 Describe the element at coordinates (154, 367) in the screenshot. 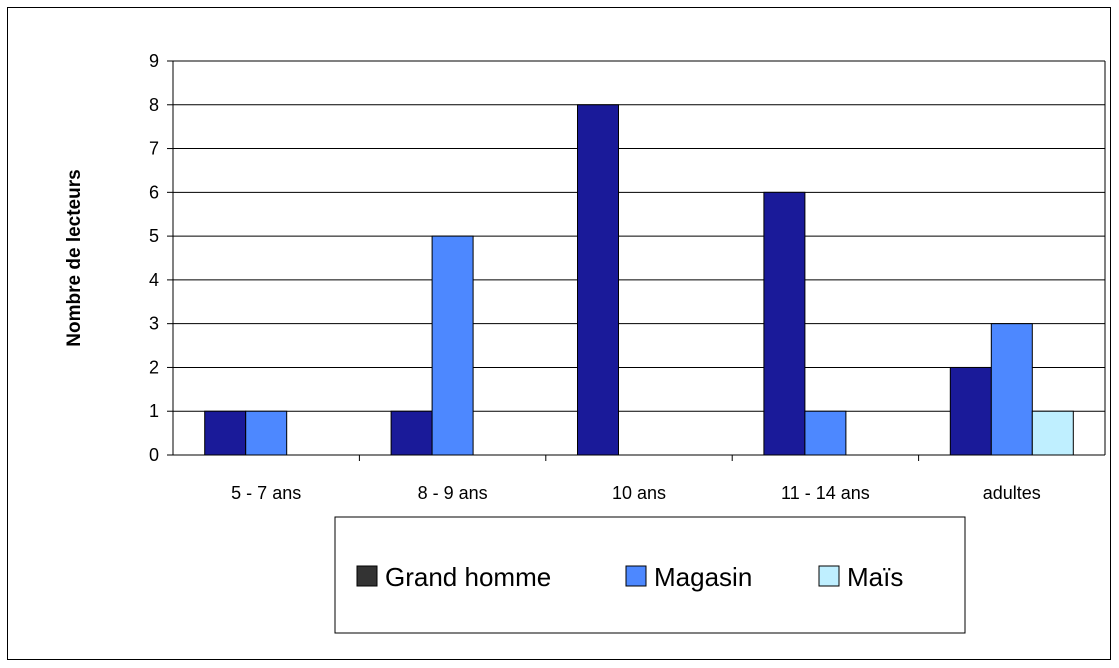

I see `y-tick-label: 2` at that location.